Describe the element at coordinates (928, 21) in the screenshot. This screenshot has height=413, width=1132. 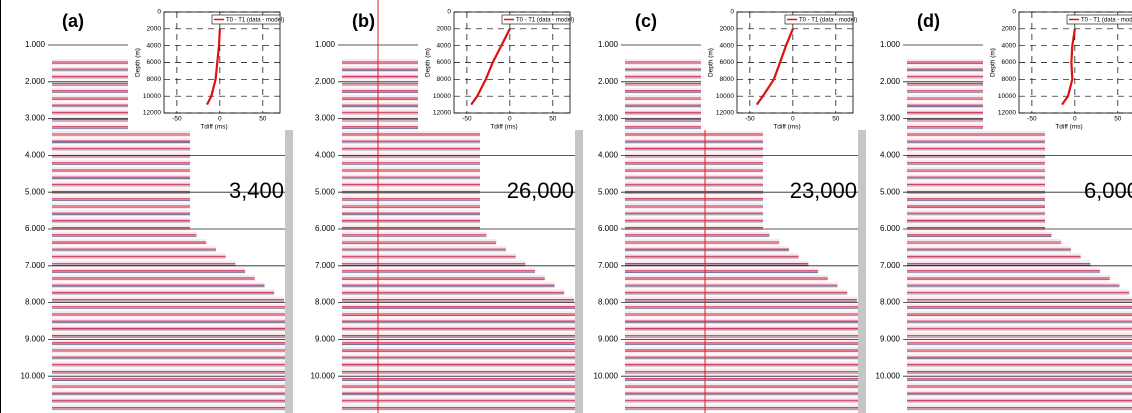
I see `panel-label: (d)` at that location.